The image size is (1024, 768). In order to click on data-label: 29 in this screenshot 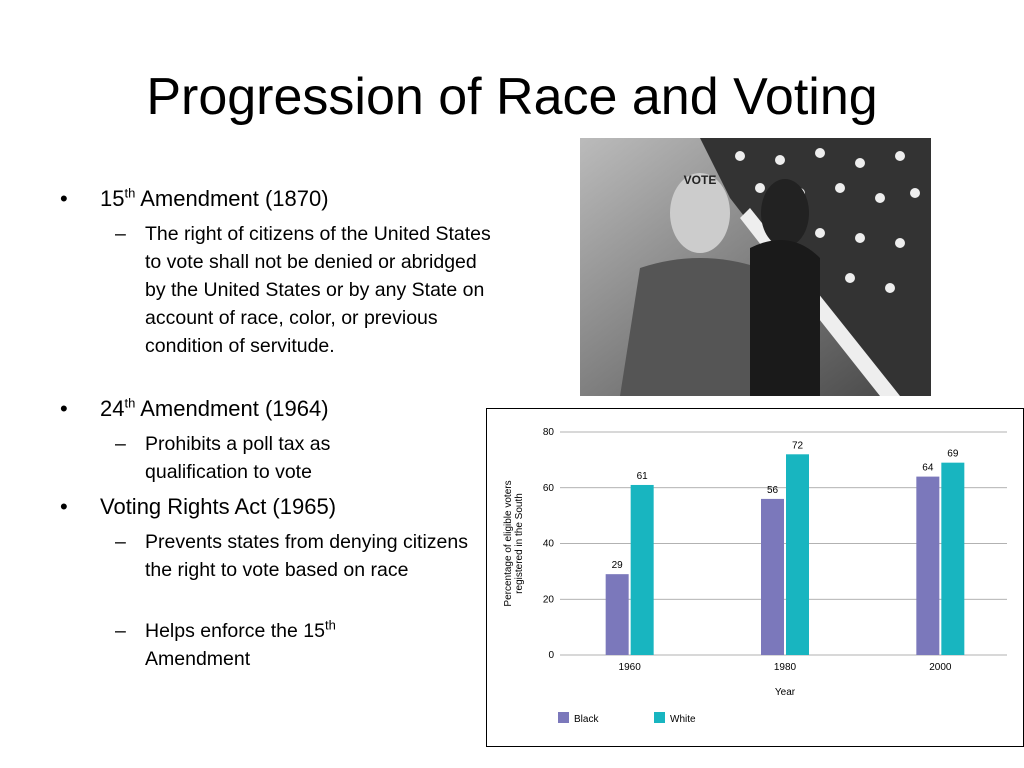, I will do `click(618, 565)`.